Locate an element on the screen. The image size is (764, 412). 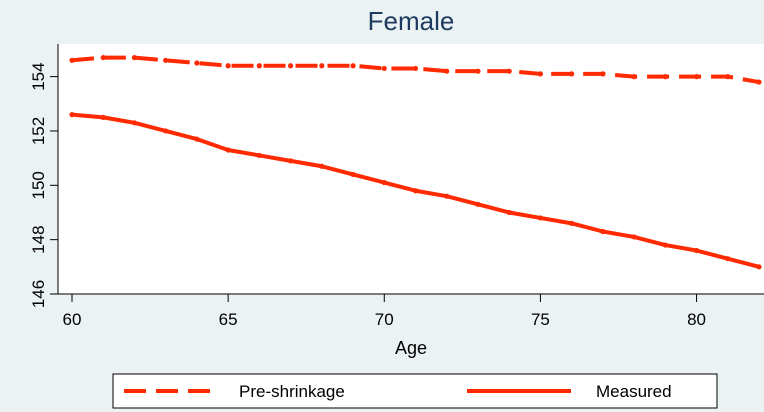
y-tick-label: 152 is located at coordinates (38, 131).